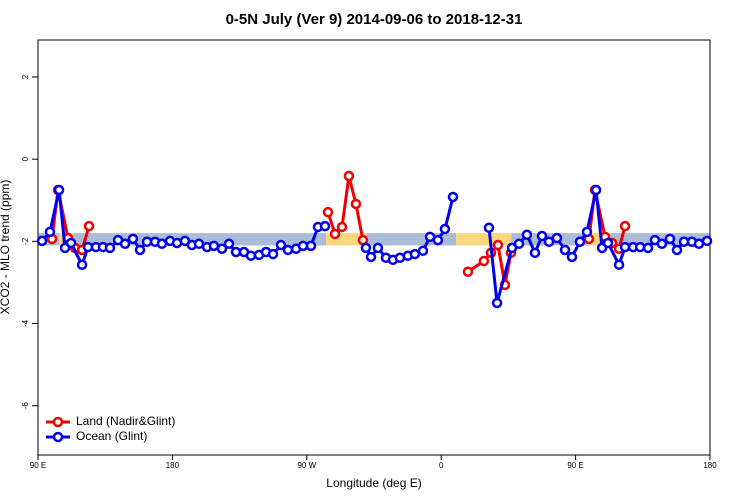  Describe the element at coordinates (441, 465) in the screenshot. I see `x-tick-label: 0` at that location.